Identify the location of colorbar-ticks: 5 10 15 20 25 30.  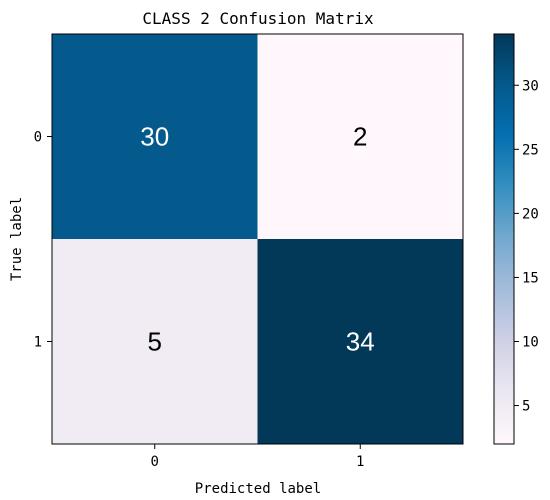
(526, 246).